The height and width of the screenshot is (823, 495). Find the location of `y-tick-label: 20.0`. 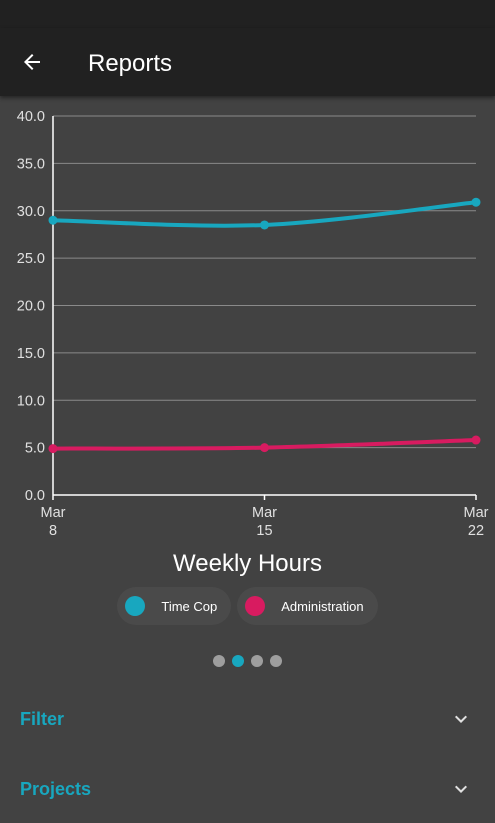

y-tick-label: 20.0 is located at coordinates (31, 307).